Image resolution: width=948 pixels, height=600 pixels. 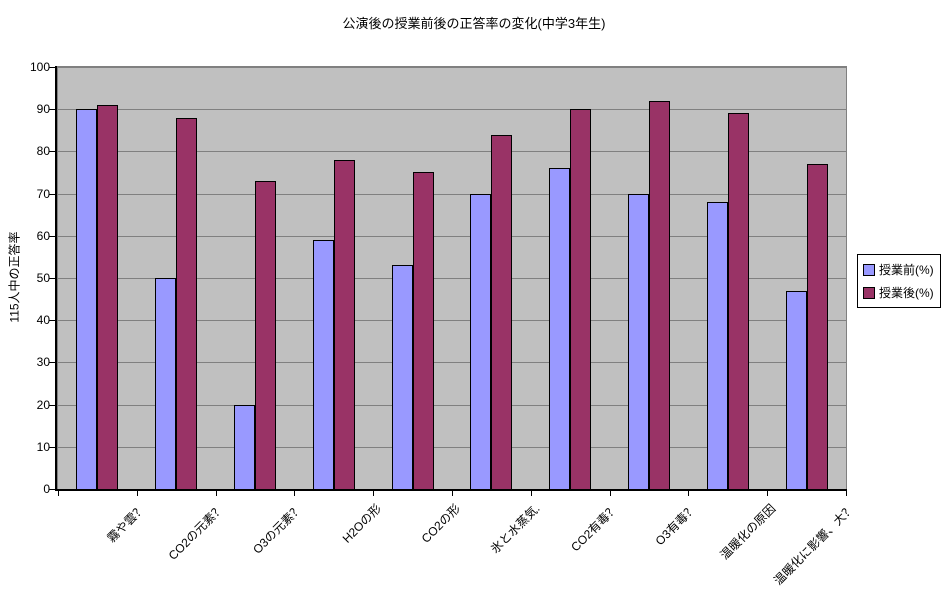 What do you see at coordinates (474, 23) in the screenshot?
I see `chart-title: 公演後の授業前後の正答率の変化(中学3年生)` at bounding box center [474, 23].